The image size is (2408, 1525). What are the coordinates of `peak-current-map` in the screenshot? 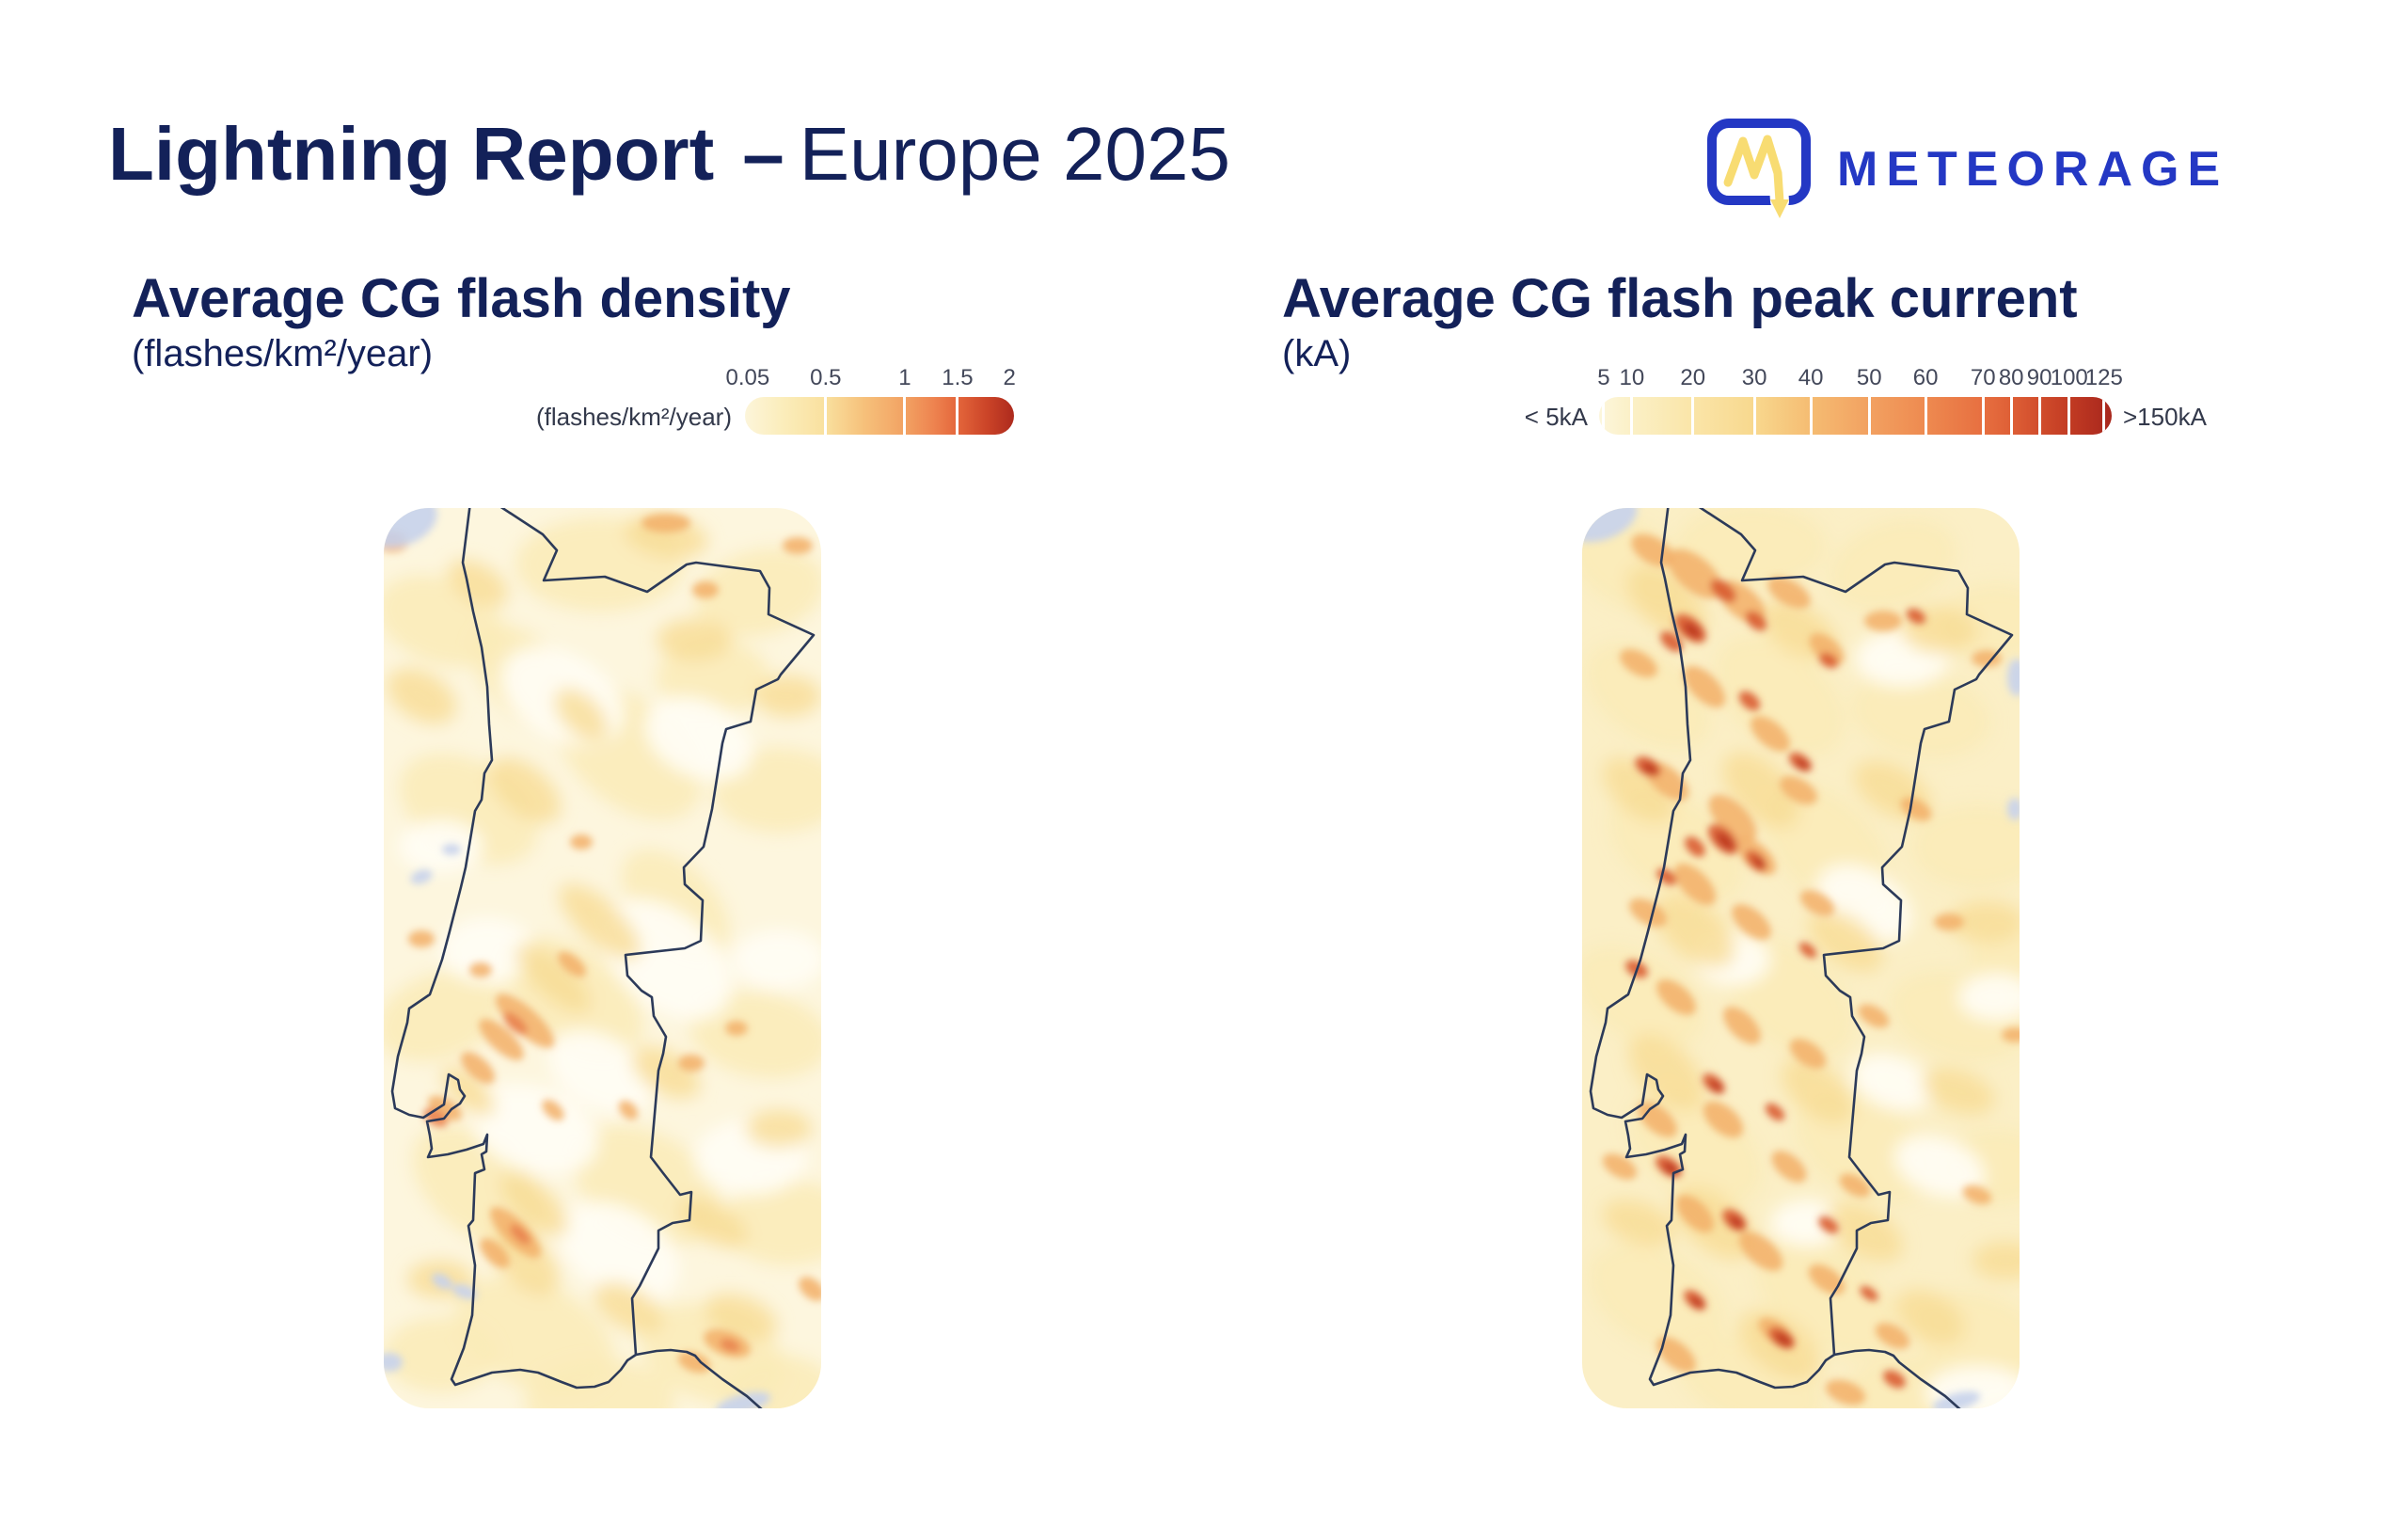 It's located at (1801, 958).